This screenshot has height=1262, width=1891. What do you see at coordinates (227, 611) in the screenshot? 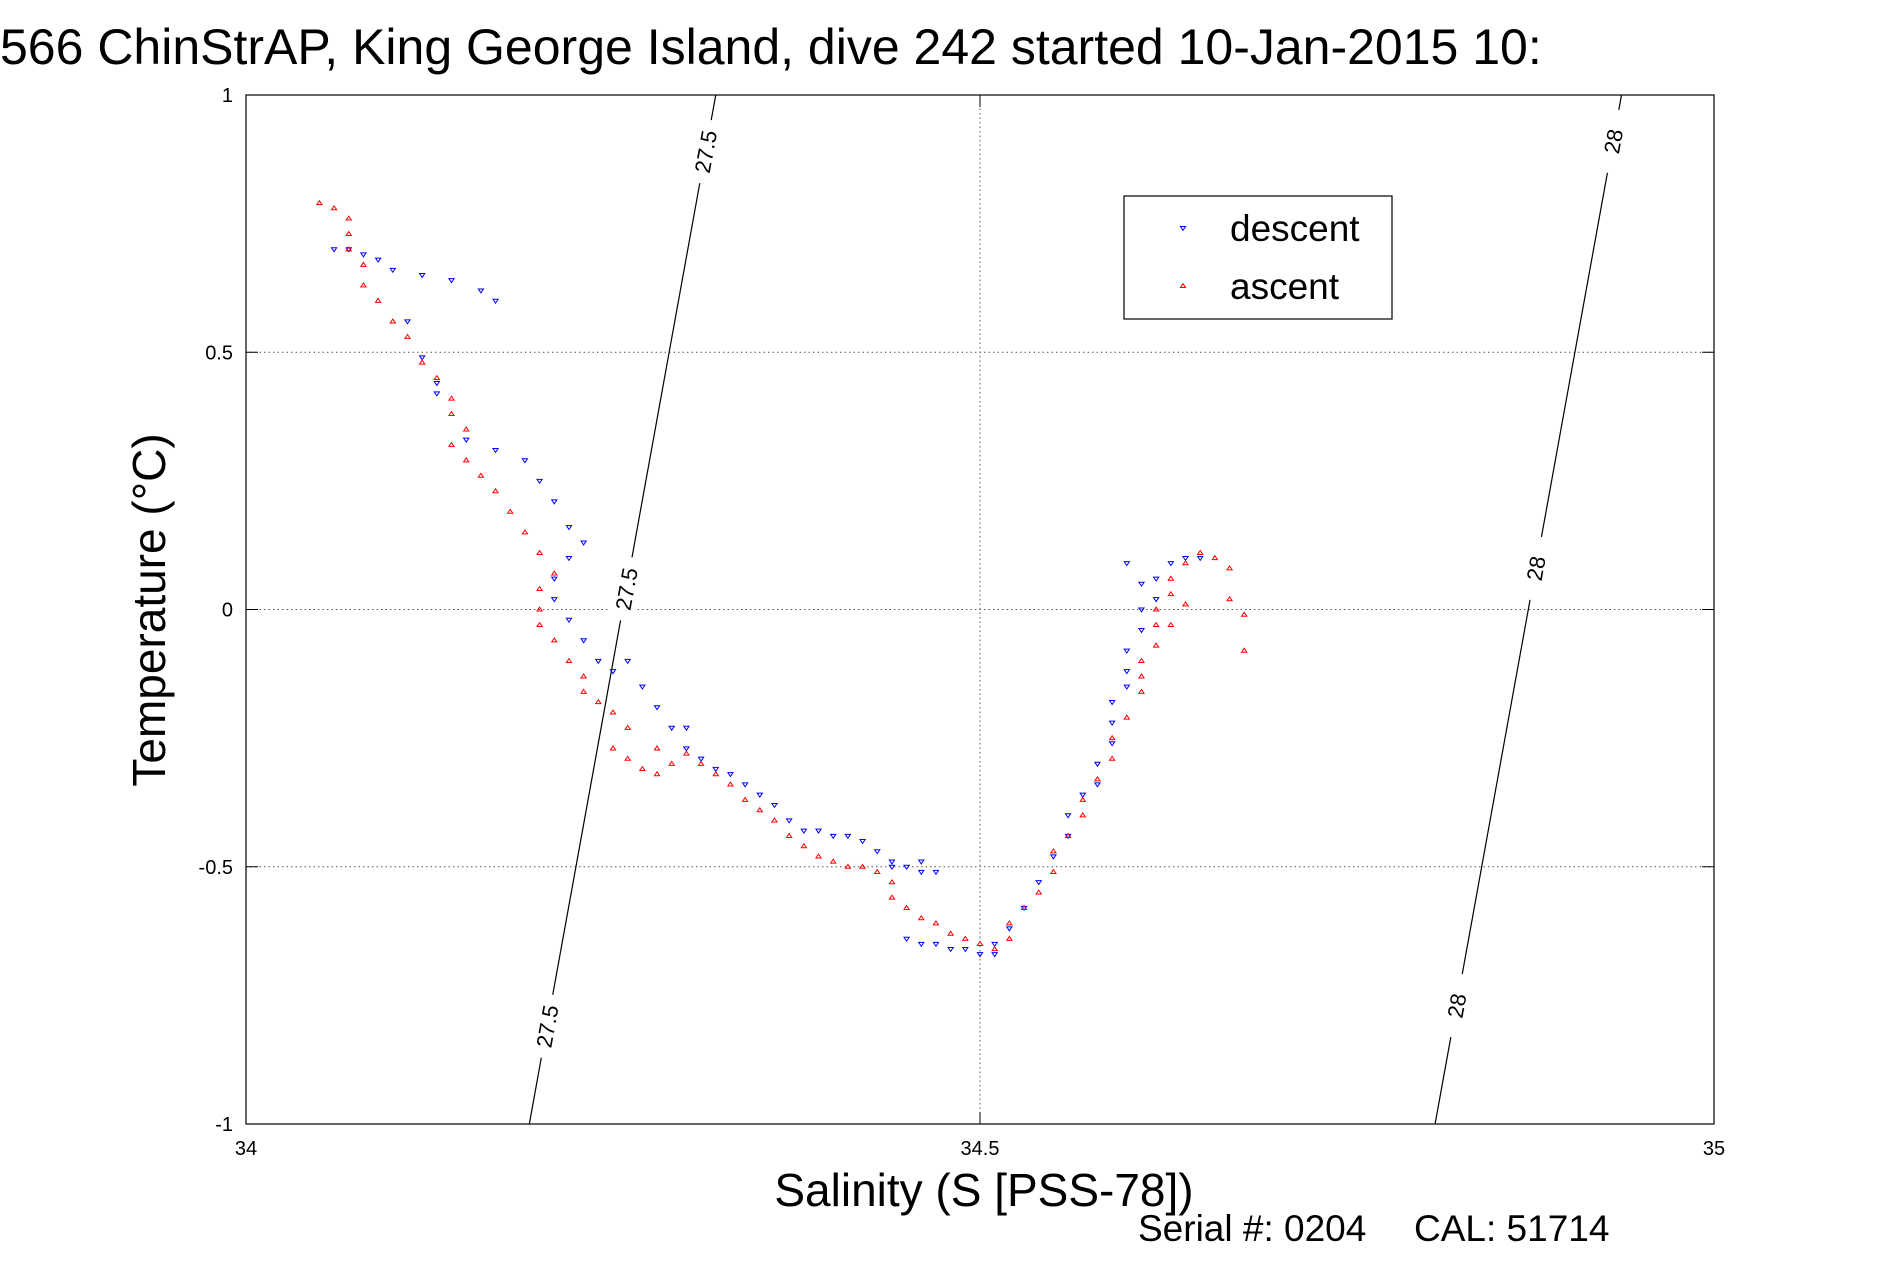
I see `y-tick-label: 0` at bounding box center [227, 611].